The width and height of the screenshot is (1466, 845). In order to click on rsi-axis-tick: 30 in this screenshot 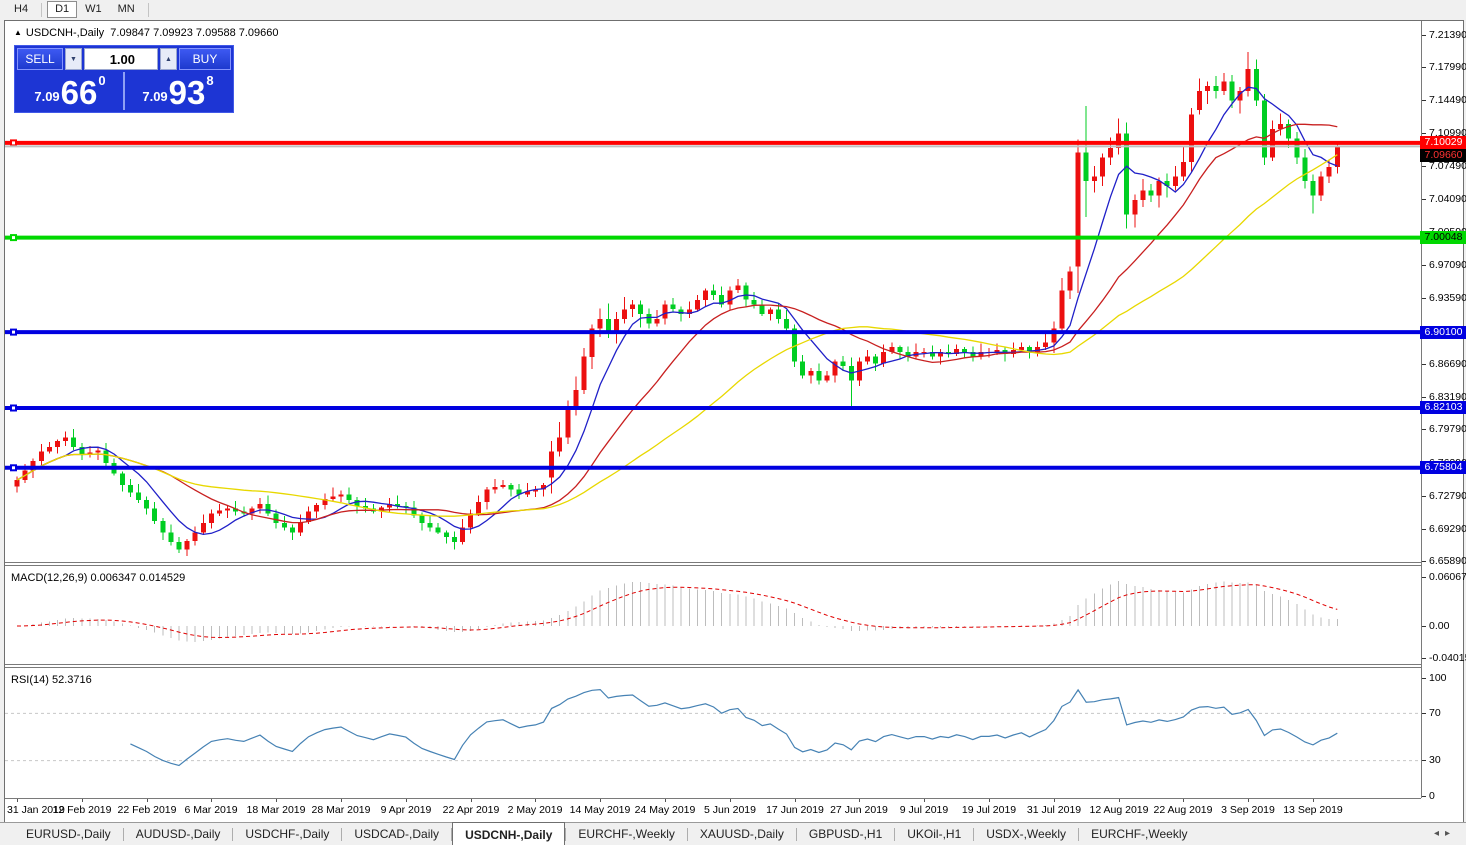, I will do `click(1431, 760)`.